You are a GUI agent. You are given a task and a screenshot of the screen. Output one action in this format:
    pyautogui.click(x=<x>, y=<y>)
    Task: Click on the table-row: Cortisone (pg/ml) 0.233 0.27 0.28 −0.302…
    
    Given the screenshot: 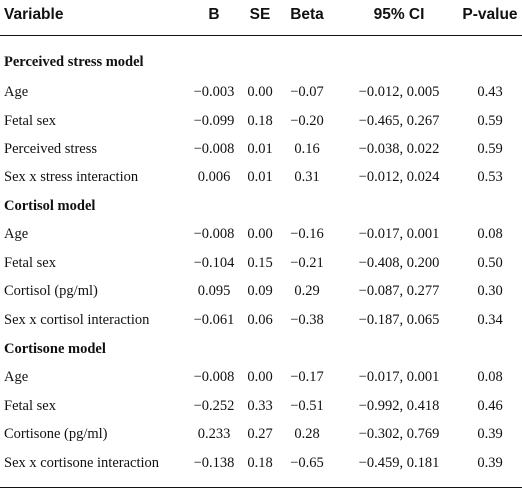 What is the action you would take?
    pyautogui.click(x=261, y=434)
    